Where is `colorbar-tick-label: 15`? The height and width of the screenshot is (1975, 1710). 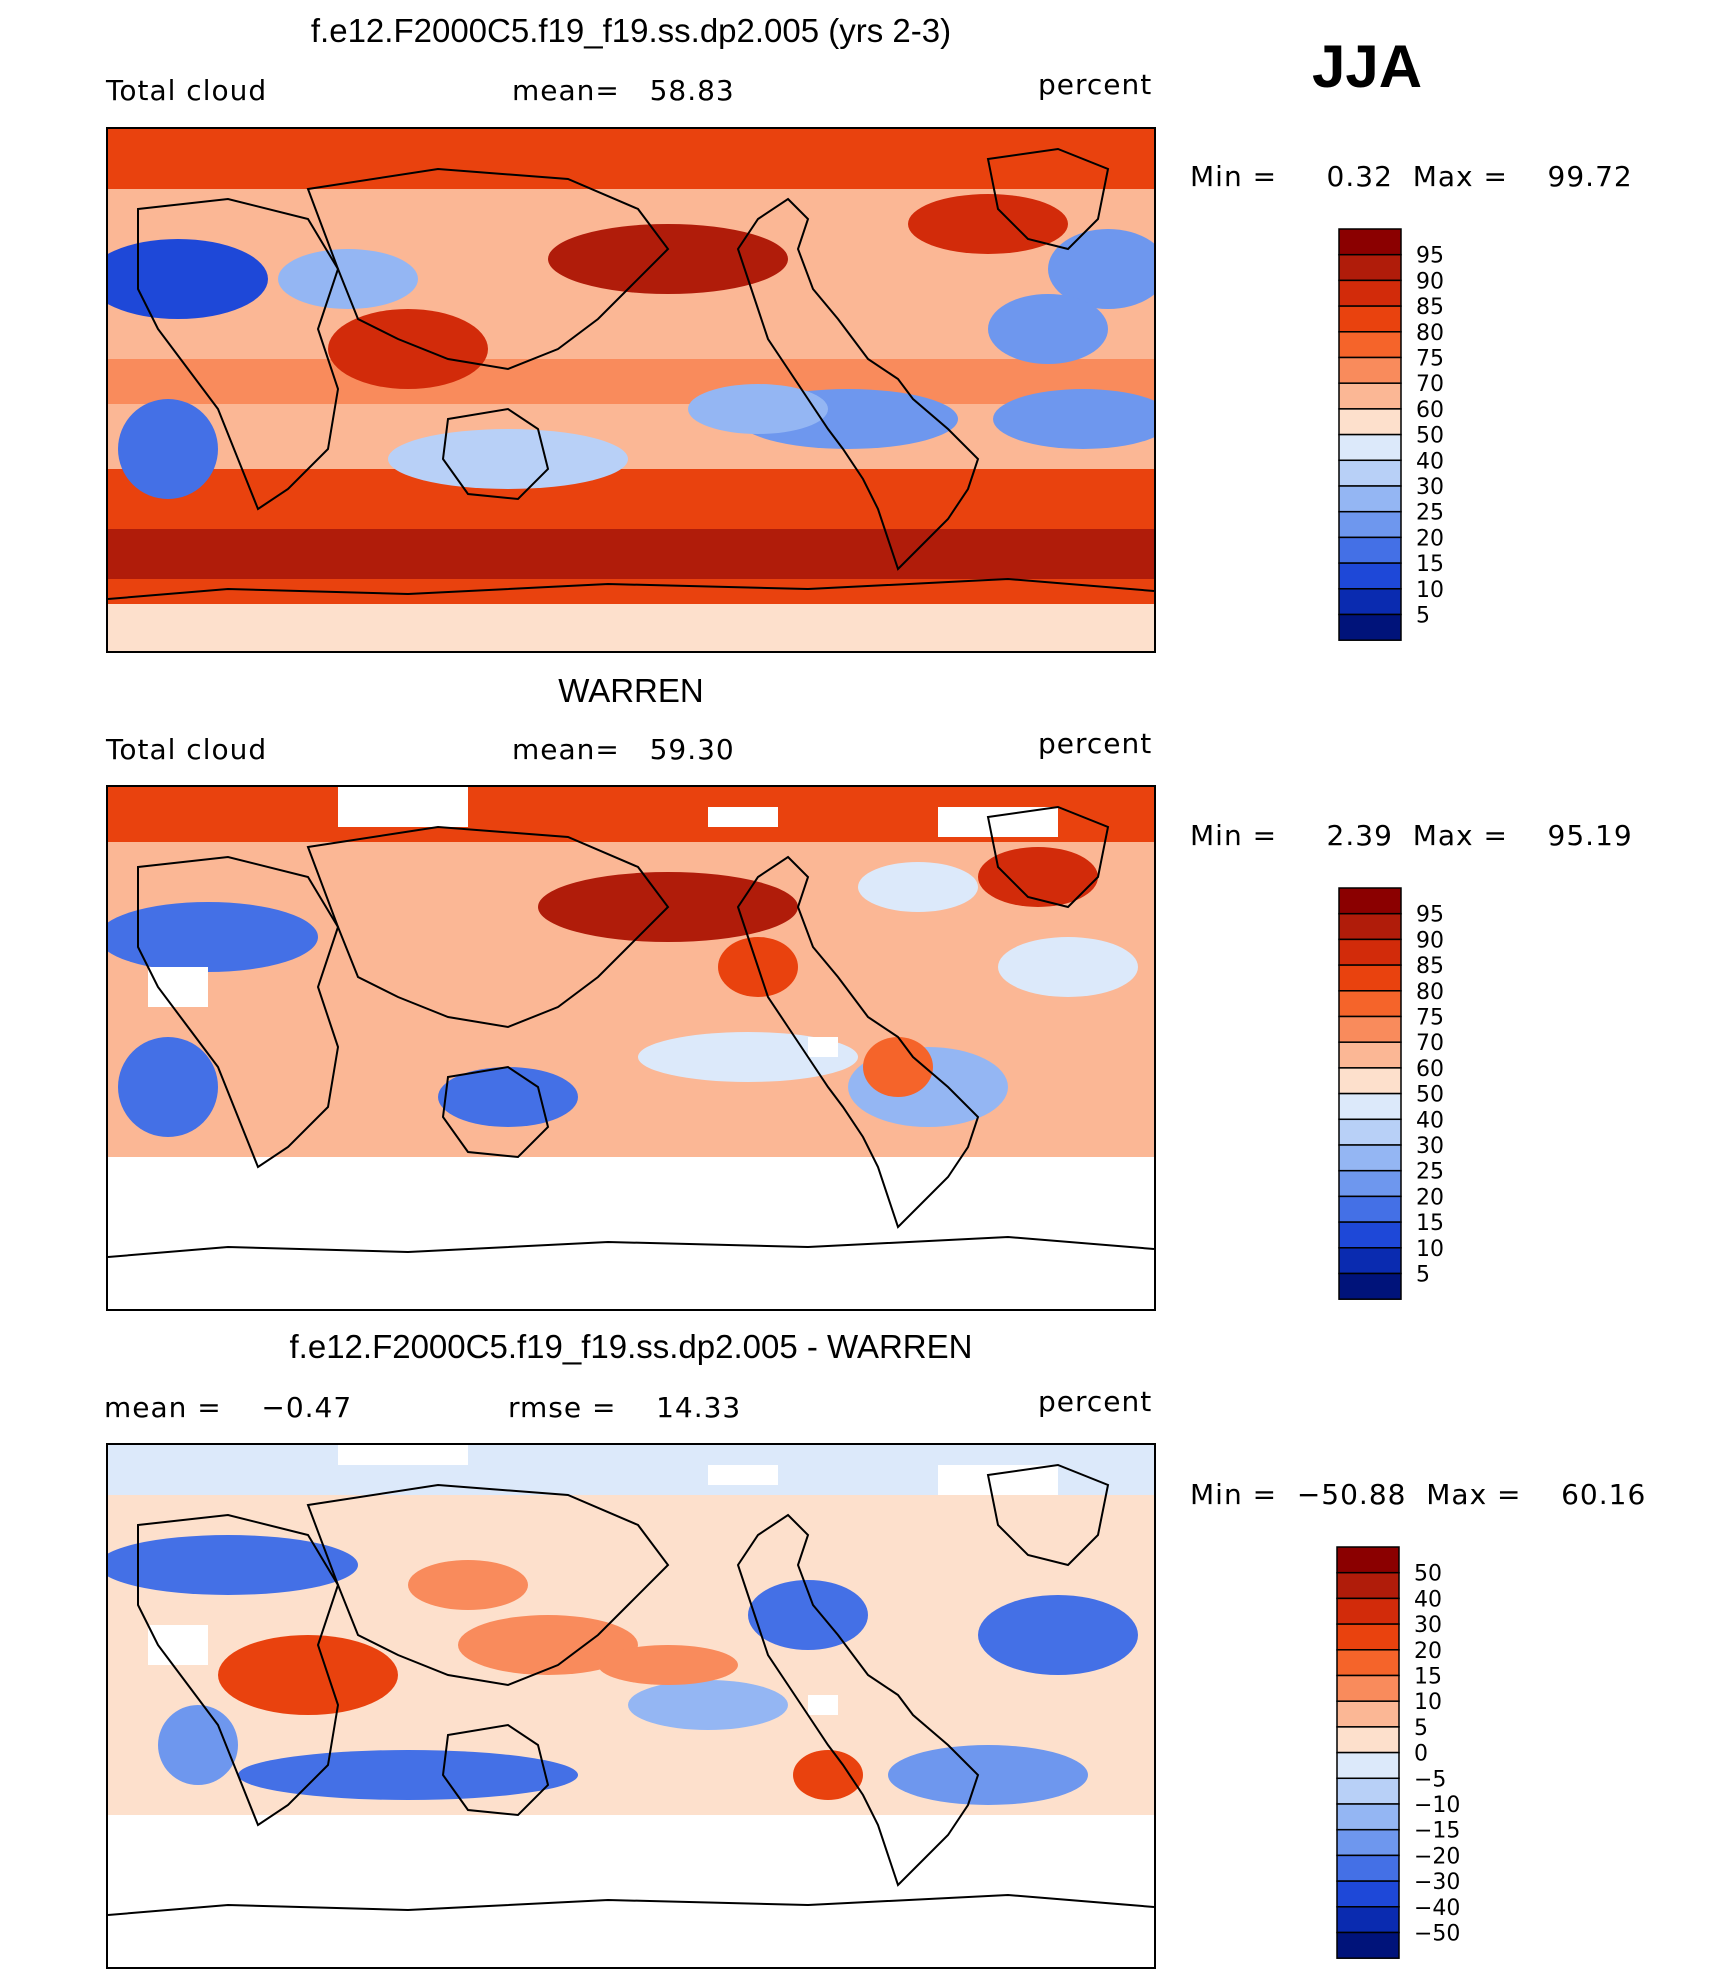 colorbar-tick-label: 15 is located at coordinates (1430, 1223).